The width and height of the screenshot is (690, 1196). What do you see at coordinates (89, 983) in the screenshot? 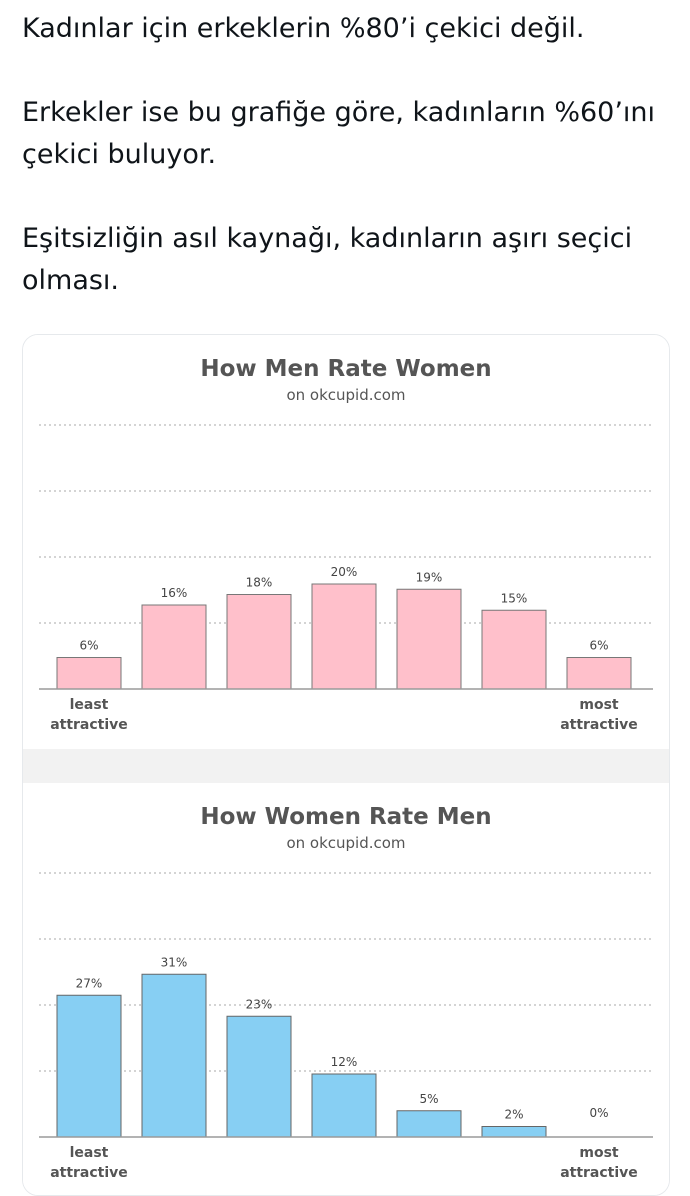
I see `data-label: 27%` at bounding box center [89, 983].